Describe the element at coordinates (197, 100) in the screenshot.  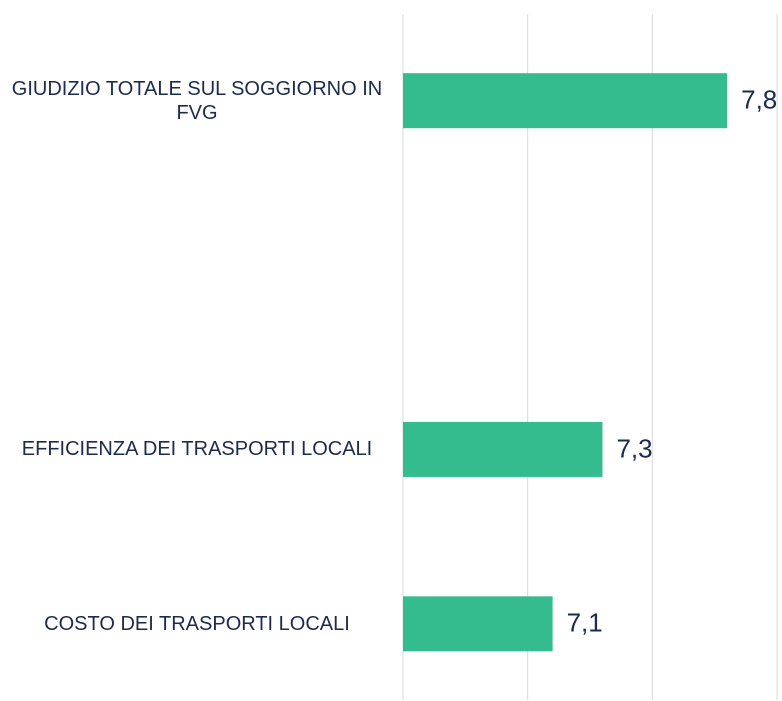
I see `category-label: GIUDIZIO TOTALE SUL SOGGIORNO IN FVG` at that location.